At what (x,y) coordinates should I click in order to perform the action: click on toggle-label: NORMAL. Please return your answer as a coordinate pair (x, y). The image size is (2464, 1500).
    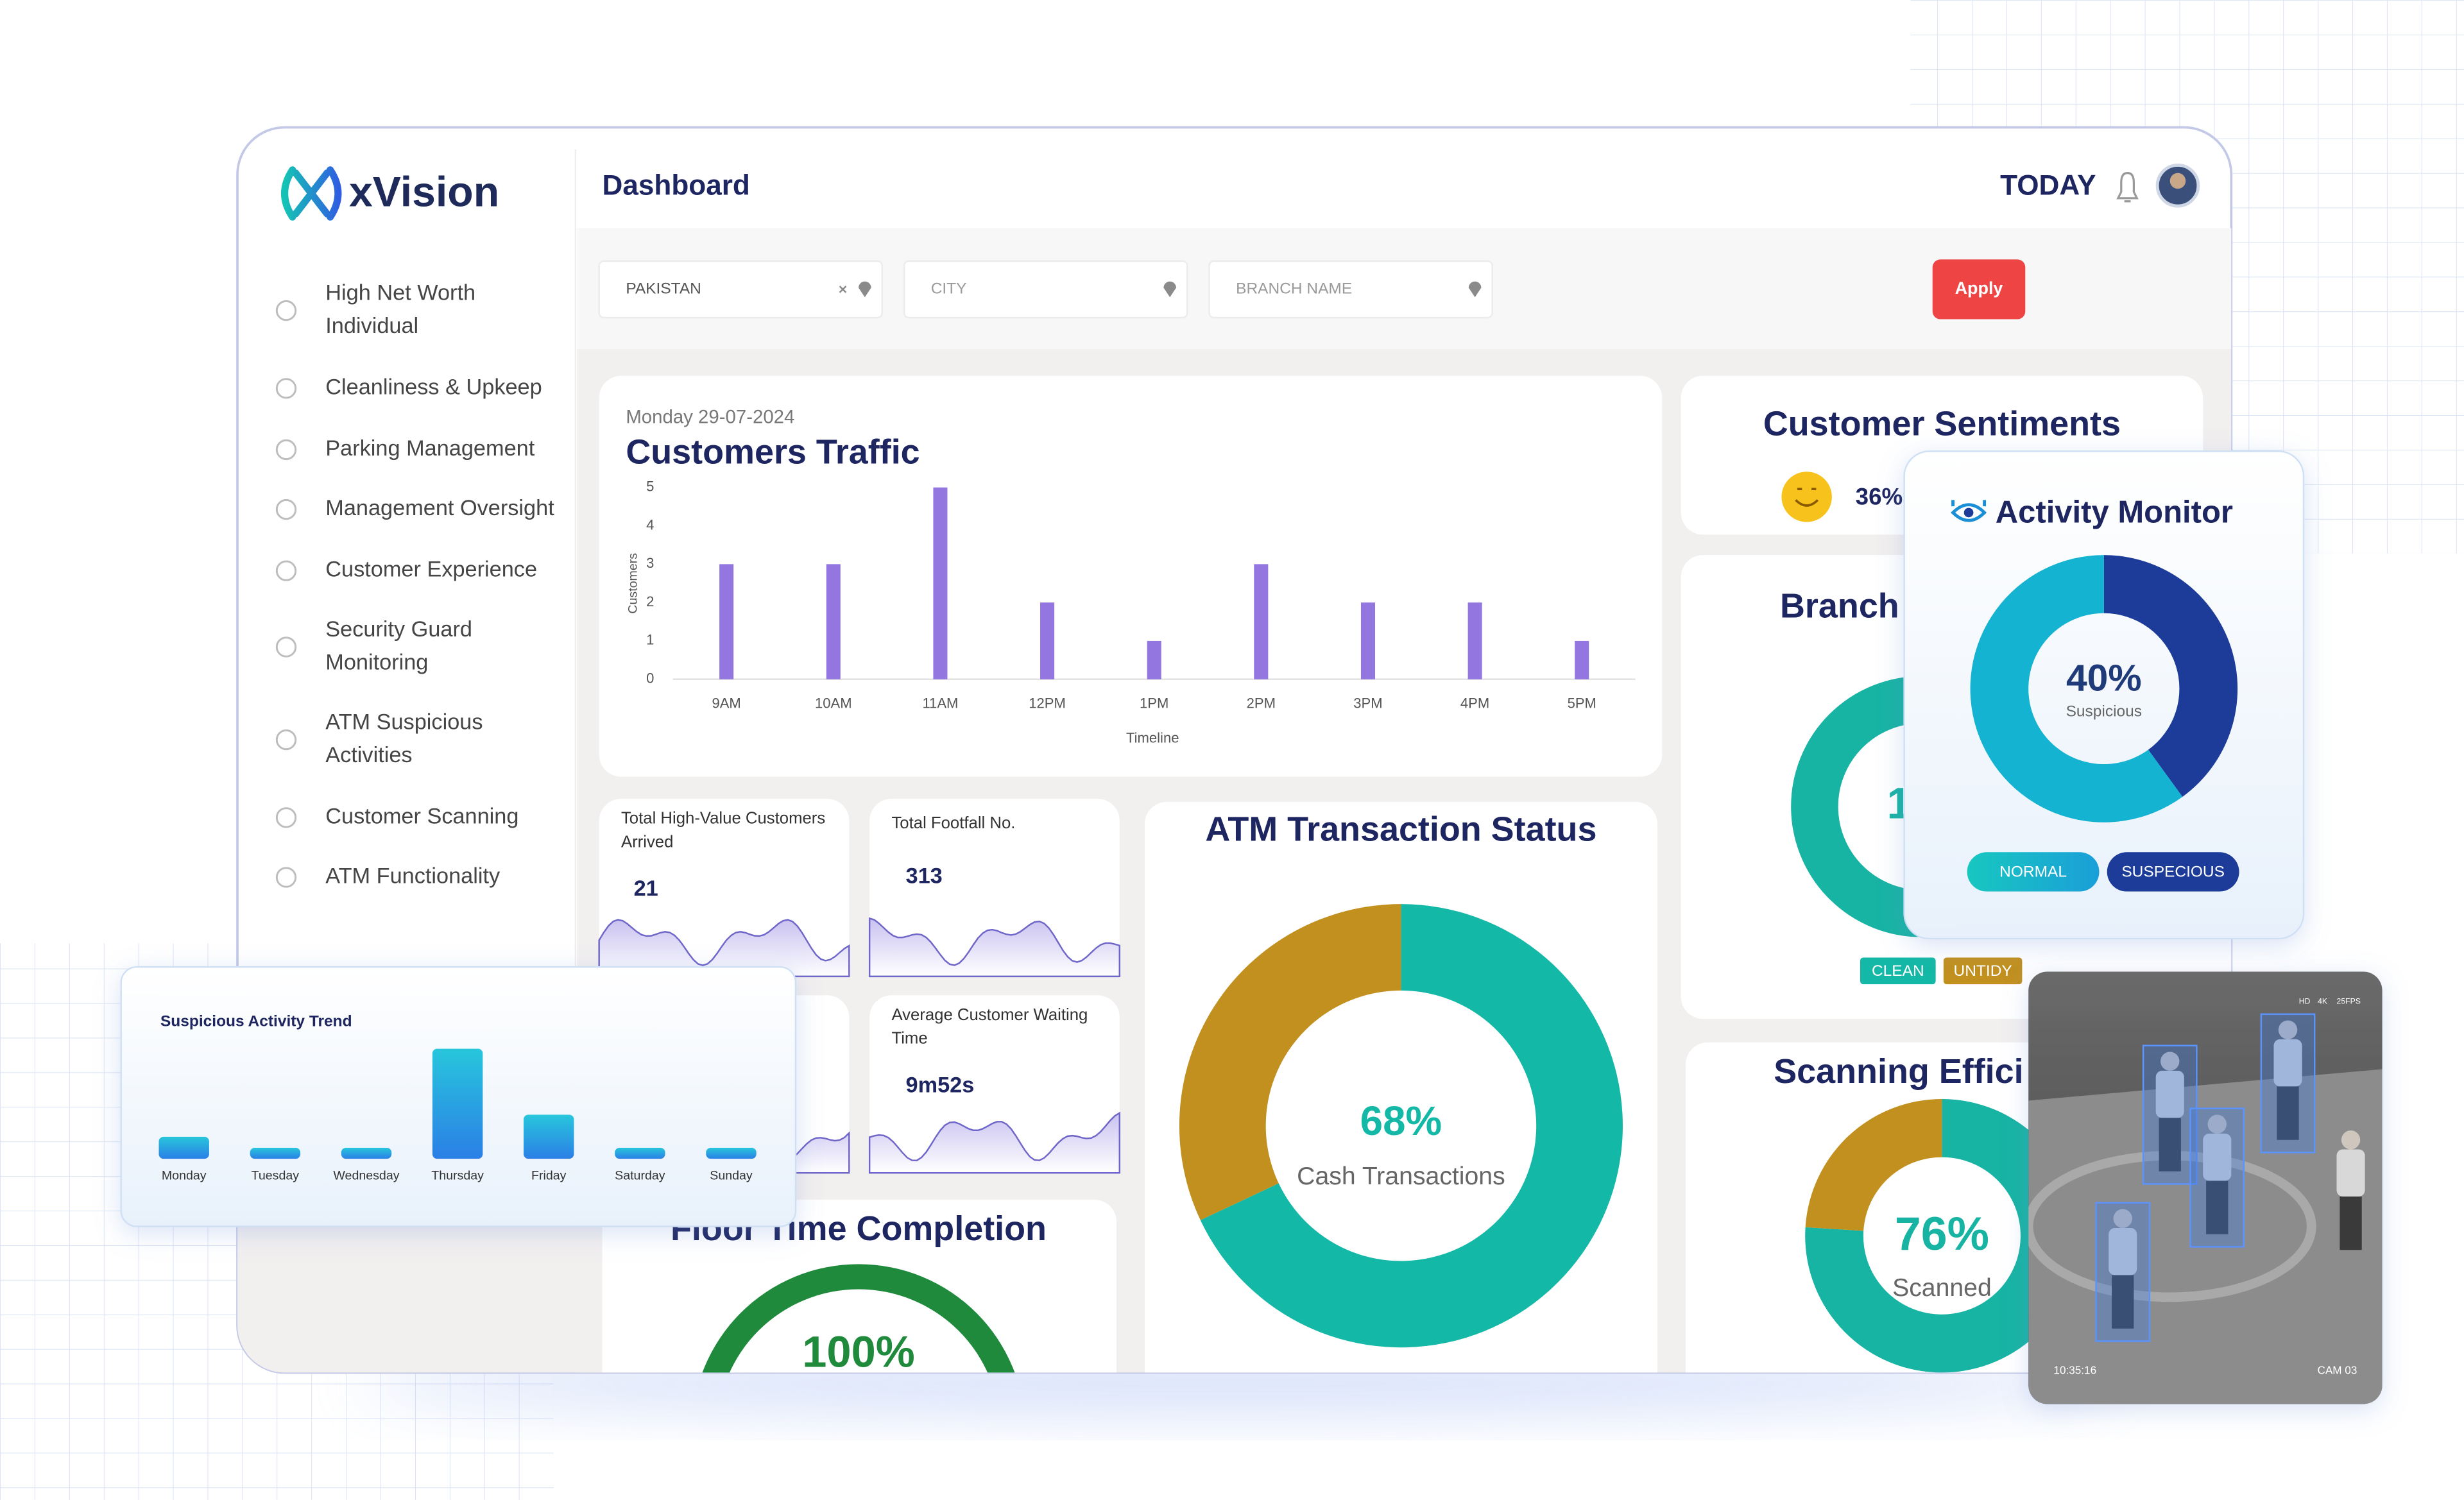
    Looking at the image, I should click on (2033, 873).